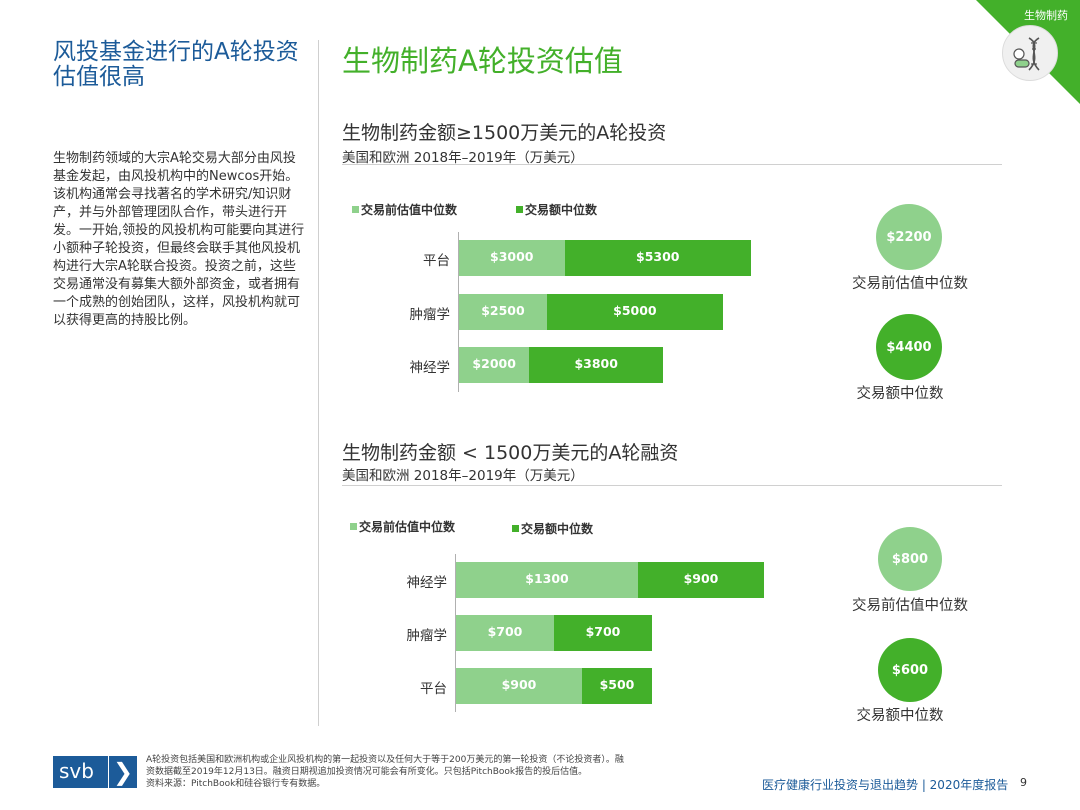  I want to click on bar-value-label: $3800, so click(596, 363).